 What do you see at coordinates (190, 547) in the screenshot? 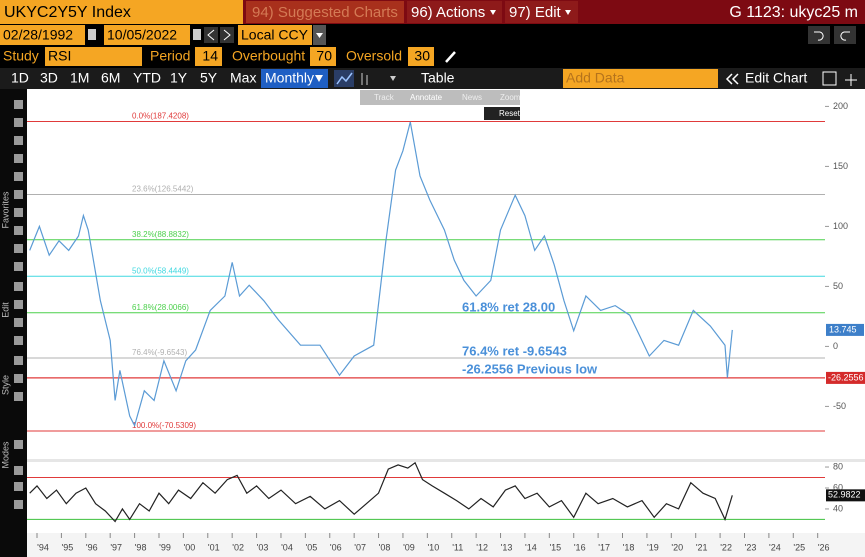
I see `x-tick-label: '00` at bounding box center [190, 547].